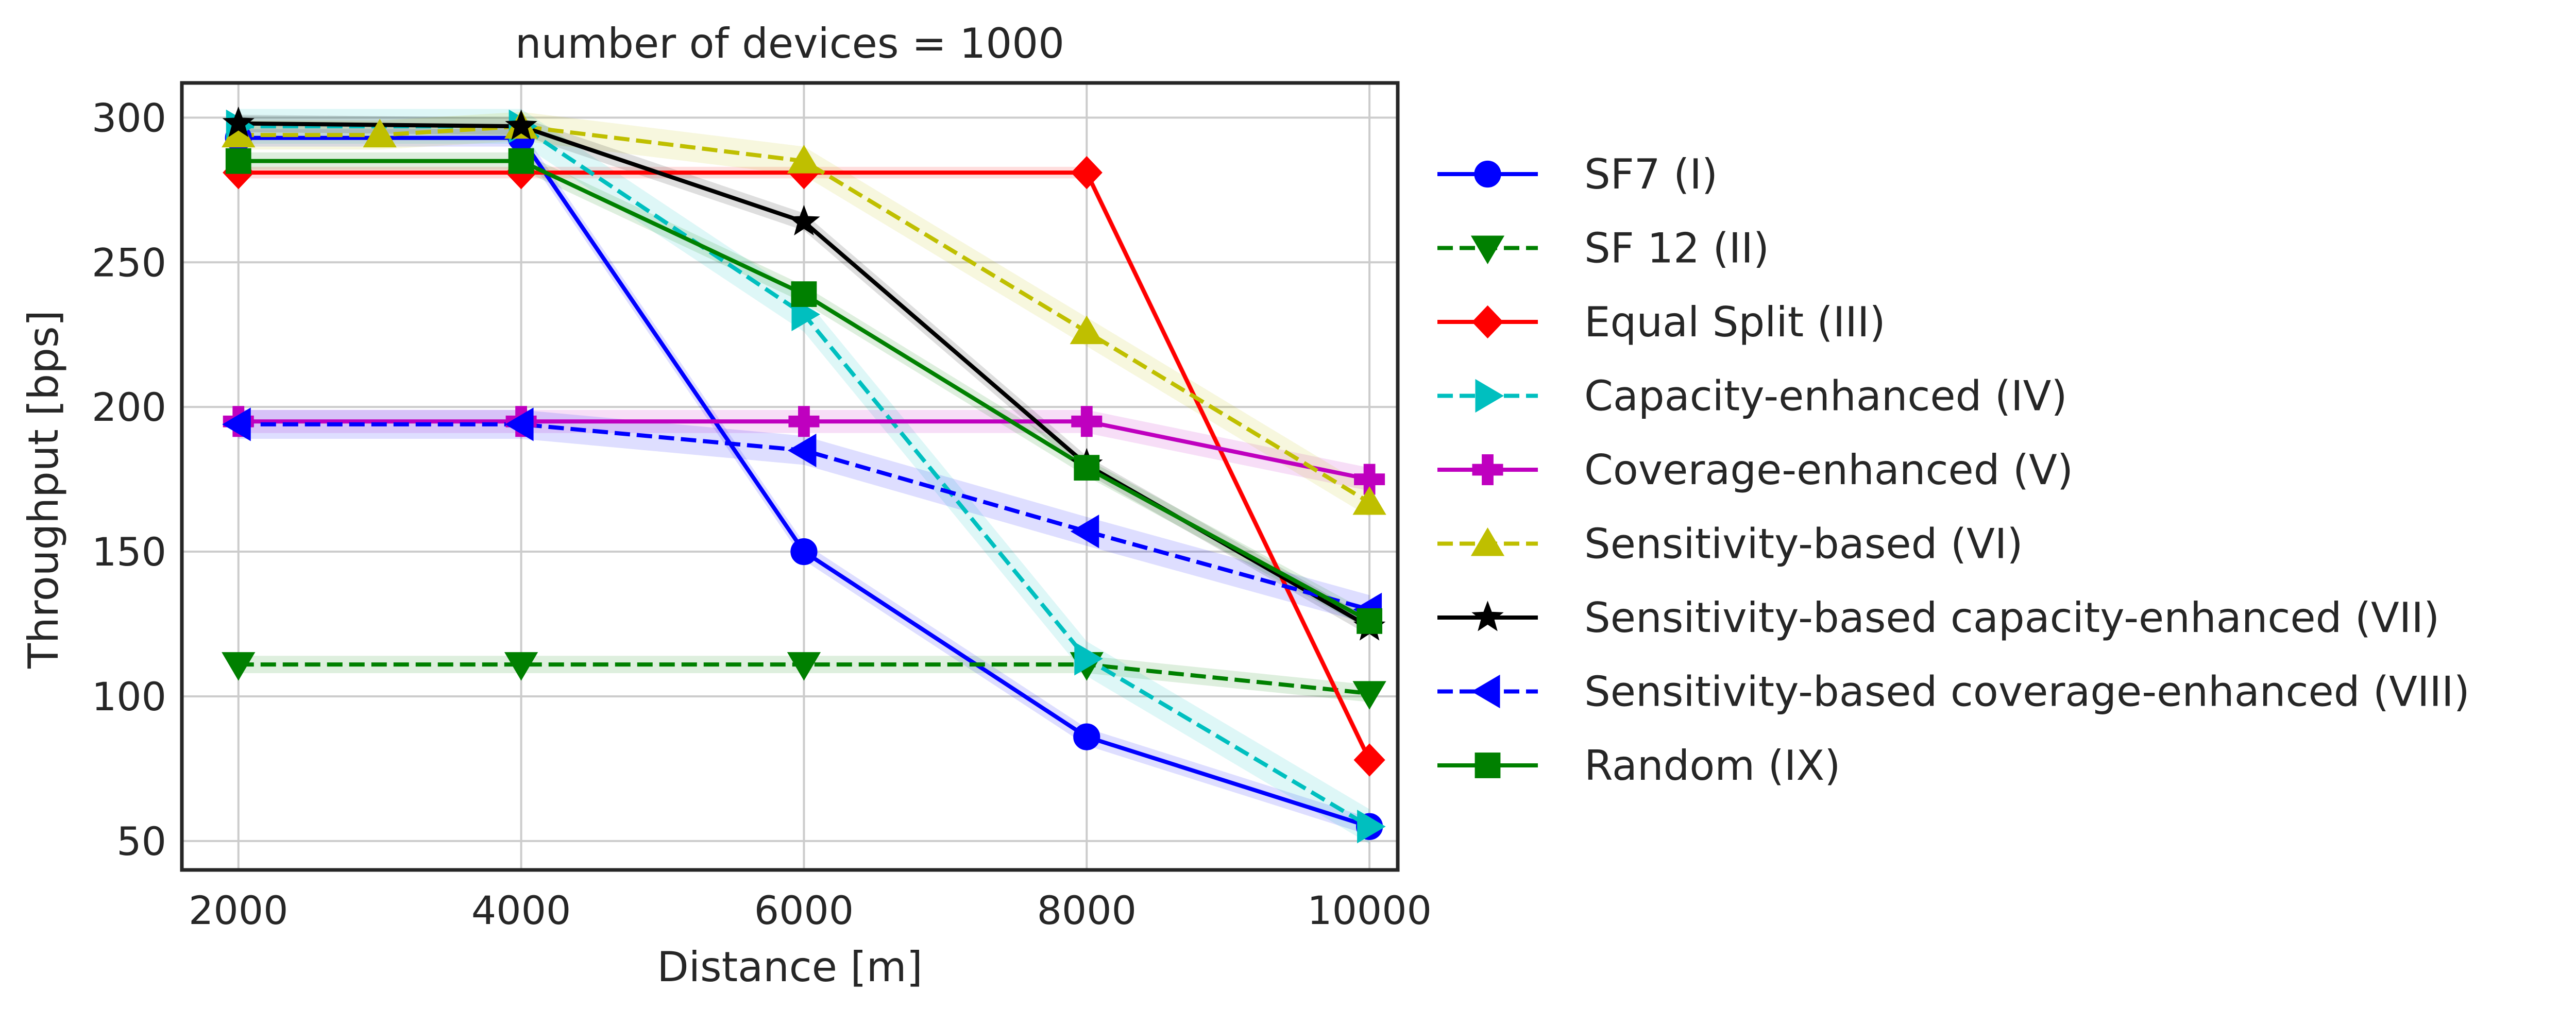  Describe the element at coordinates (129, 479) in the screenshot. I see `y-tick-labels: 50 100 150 200 250 300` at that location.